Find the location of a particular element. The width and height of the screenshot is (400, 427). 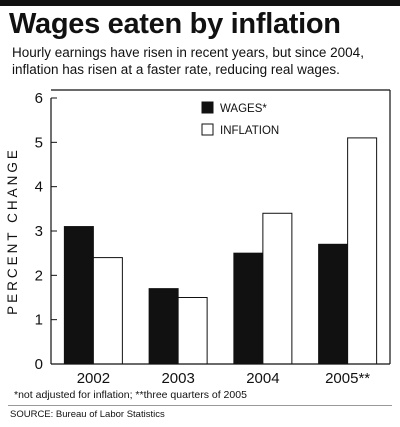

y-tick-label: 5 is located at coordinates (39, 142).